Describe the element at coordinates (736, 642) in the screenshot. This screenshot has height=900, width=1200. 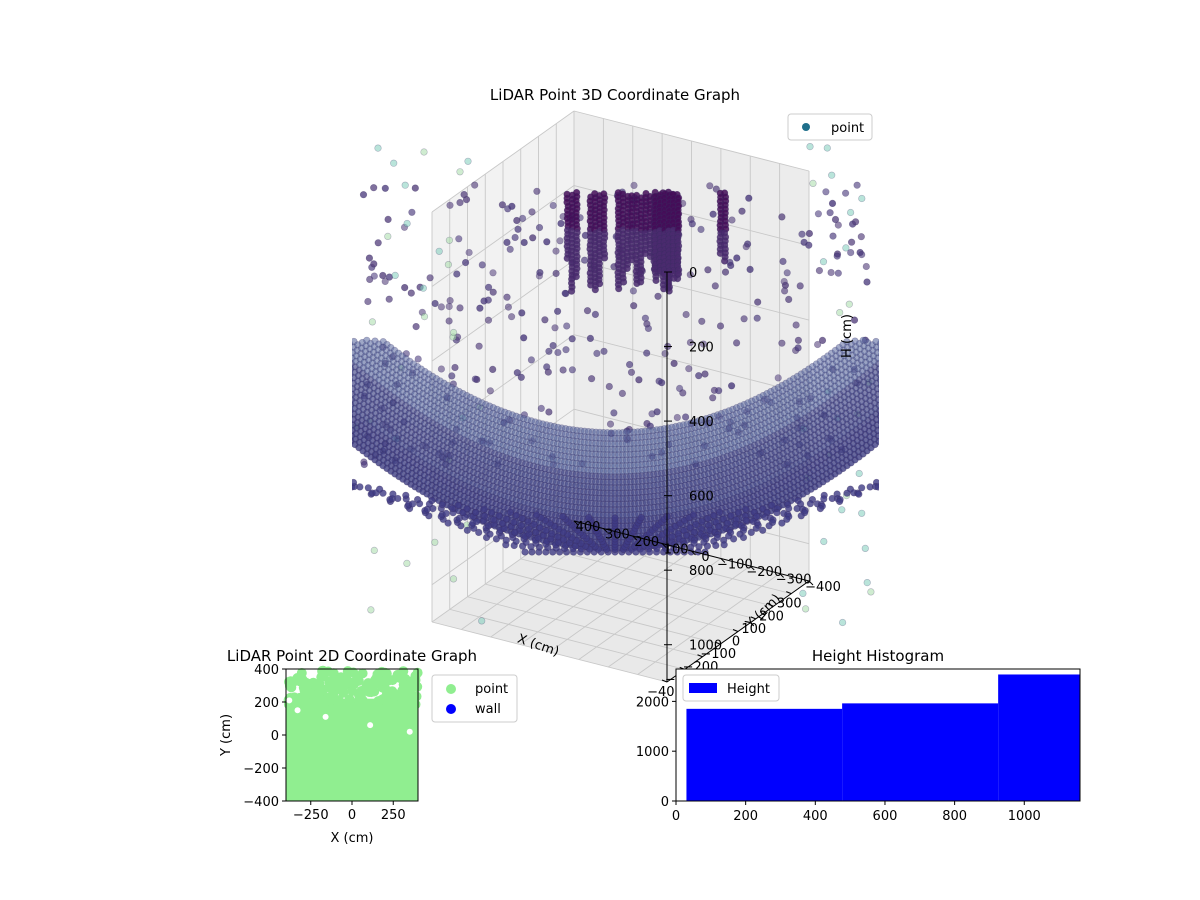
I see `x-tick-label: 0` at that location.